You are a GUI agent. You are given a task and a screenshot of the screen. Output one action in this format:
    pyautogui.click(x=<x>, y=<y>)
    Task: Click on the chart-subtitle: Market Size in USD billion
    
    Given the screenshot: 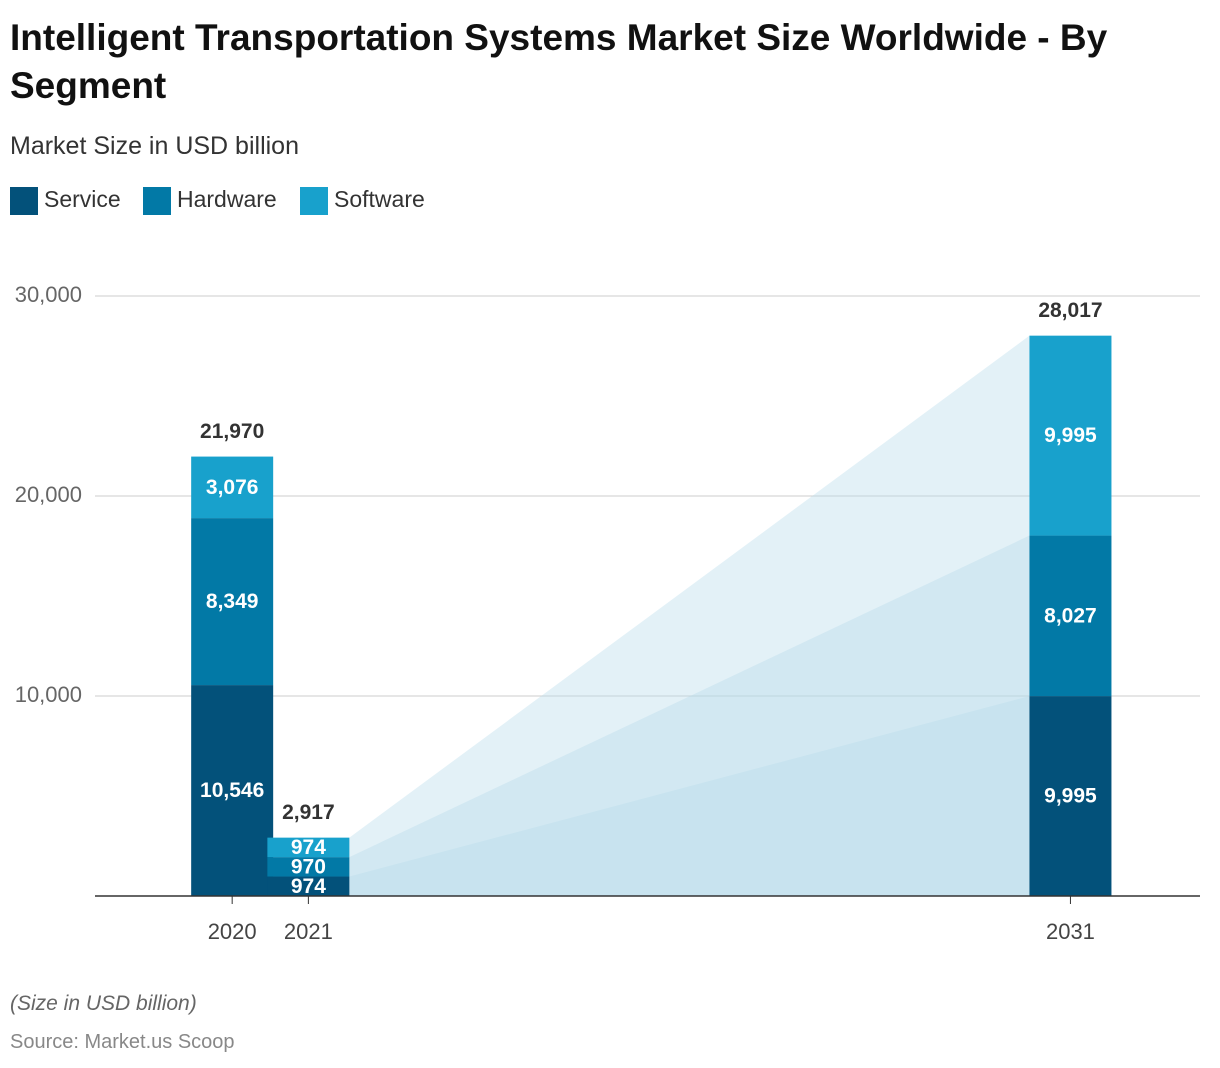 What is the action you would take?
    pyautogui.click(x=154, y=146)
    